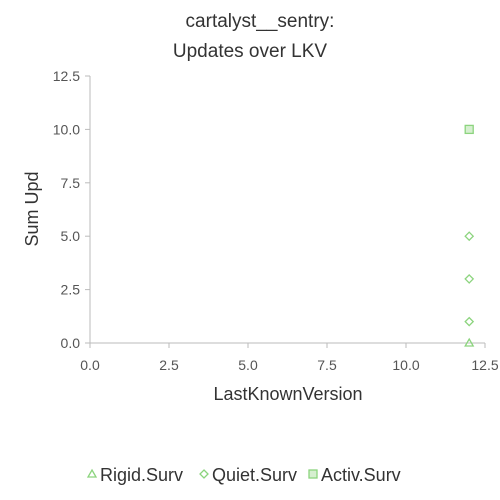 The image size is (500, 500). I want to click on x-tick-label: 0.0, so click(90, 365).